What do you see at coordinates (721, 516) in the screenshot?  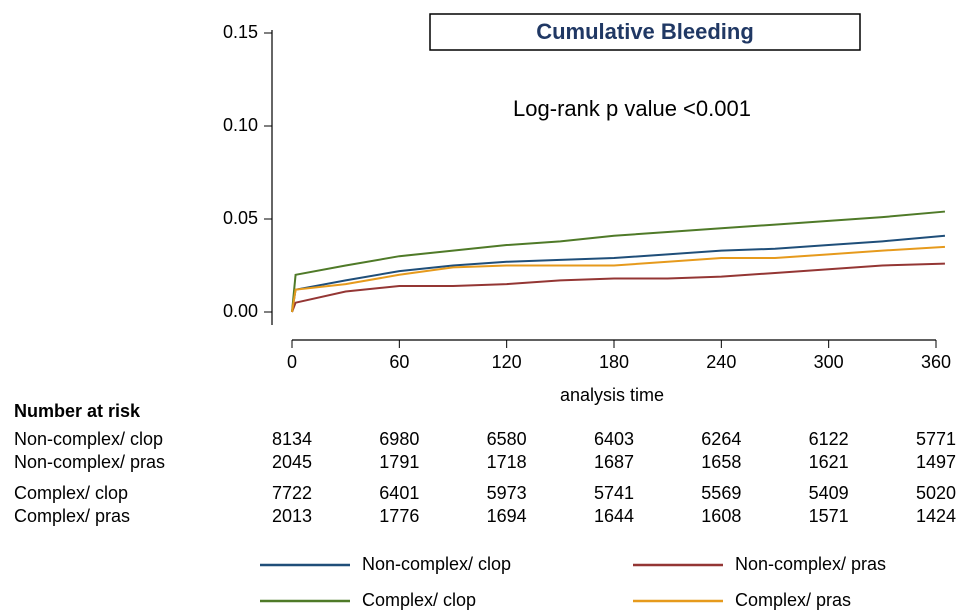 I see `risk-value: 1608` at bounding box center [721, 516].